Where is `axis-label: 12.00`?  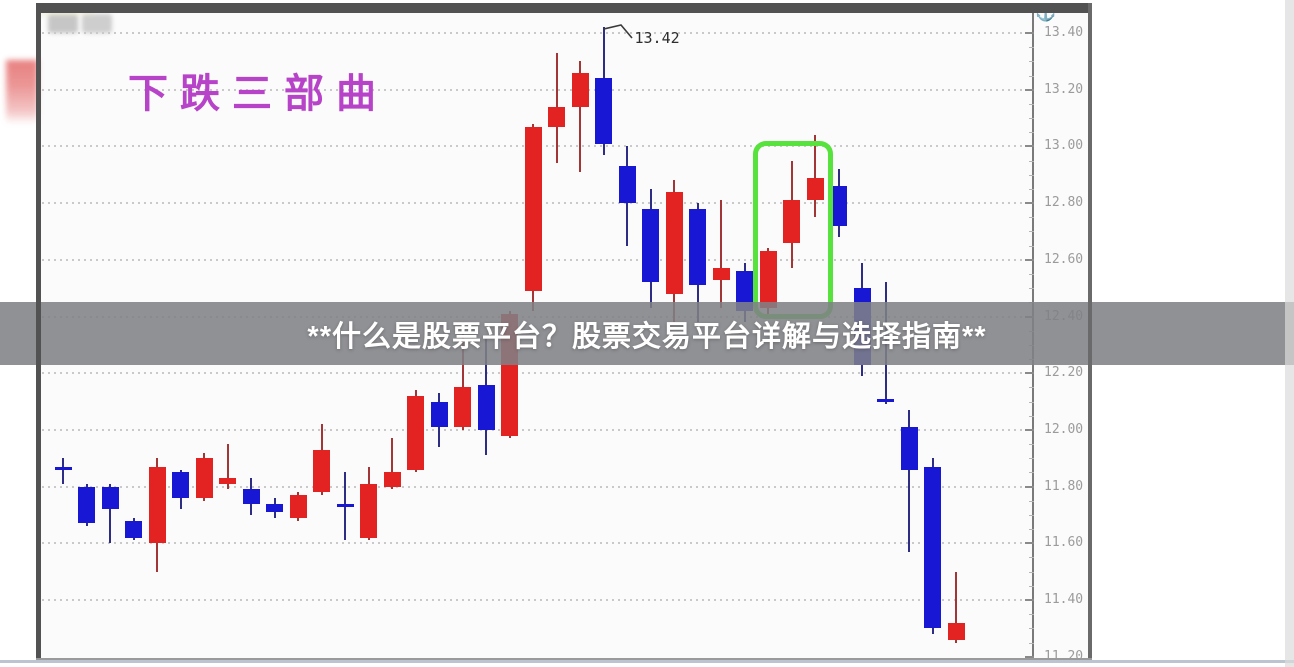
axis-label: 12.00 is located at coordinates (1064, 429).